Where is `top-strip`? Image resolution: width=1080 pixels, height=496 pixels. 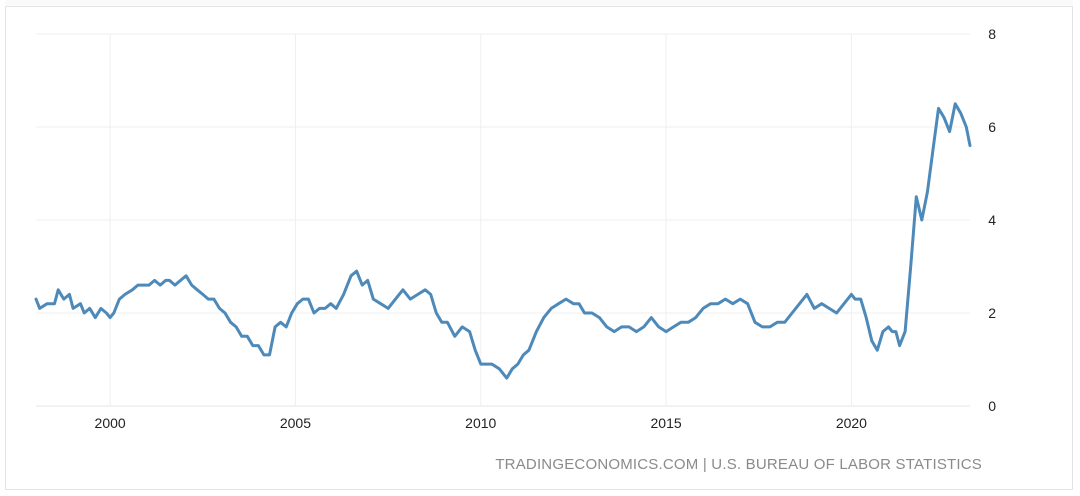 top-strip is located at coordinates (539, 3).